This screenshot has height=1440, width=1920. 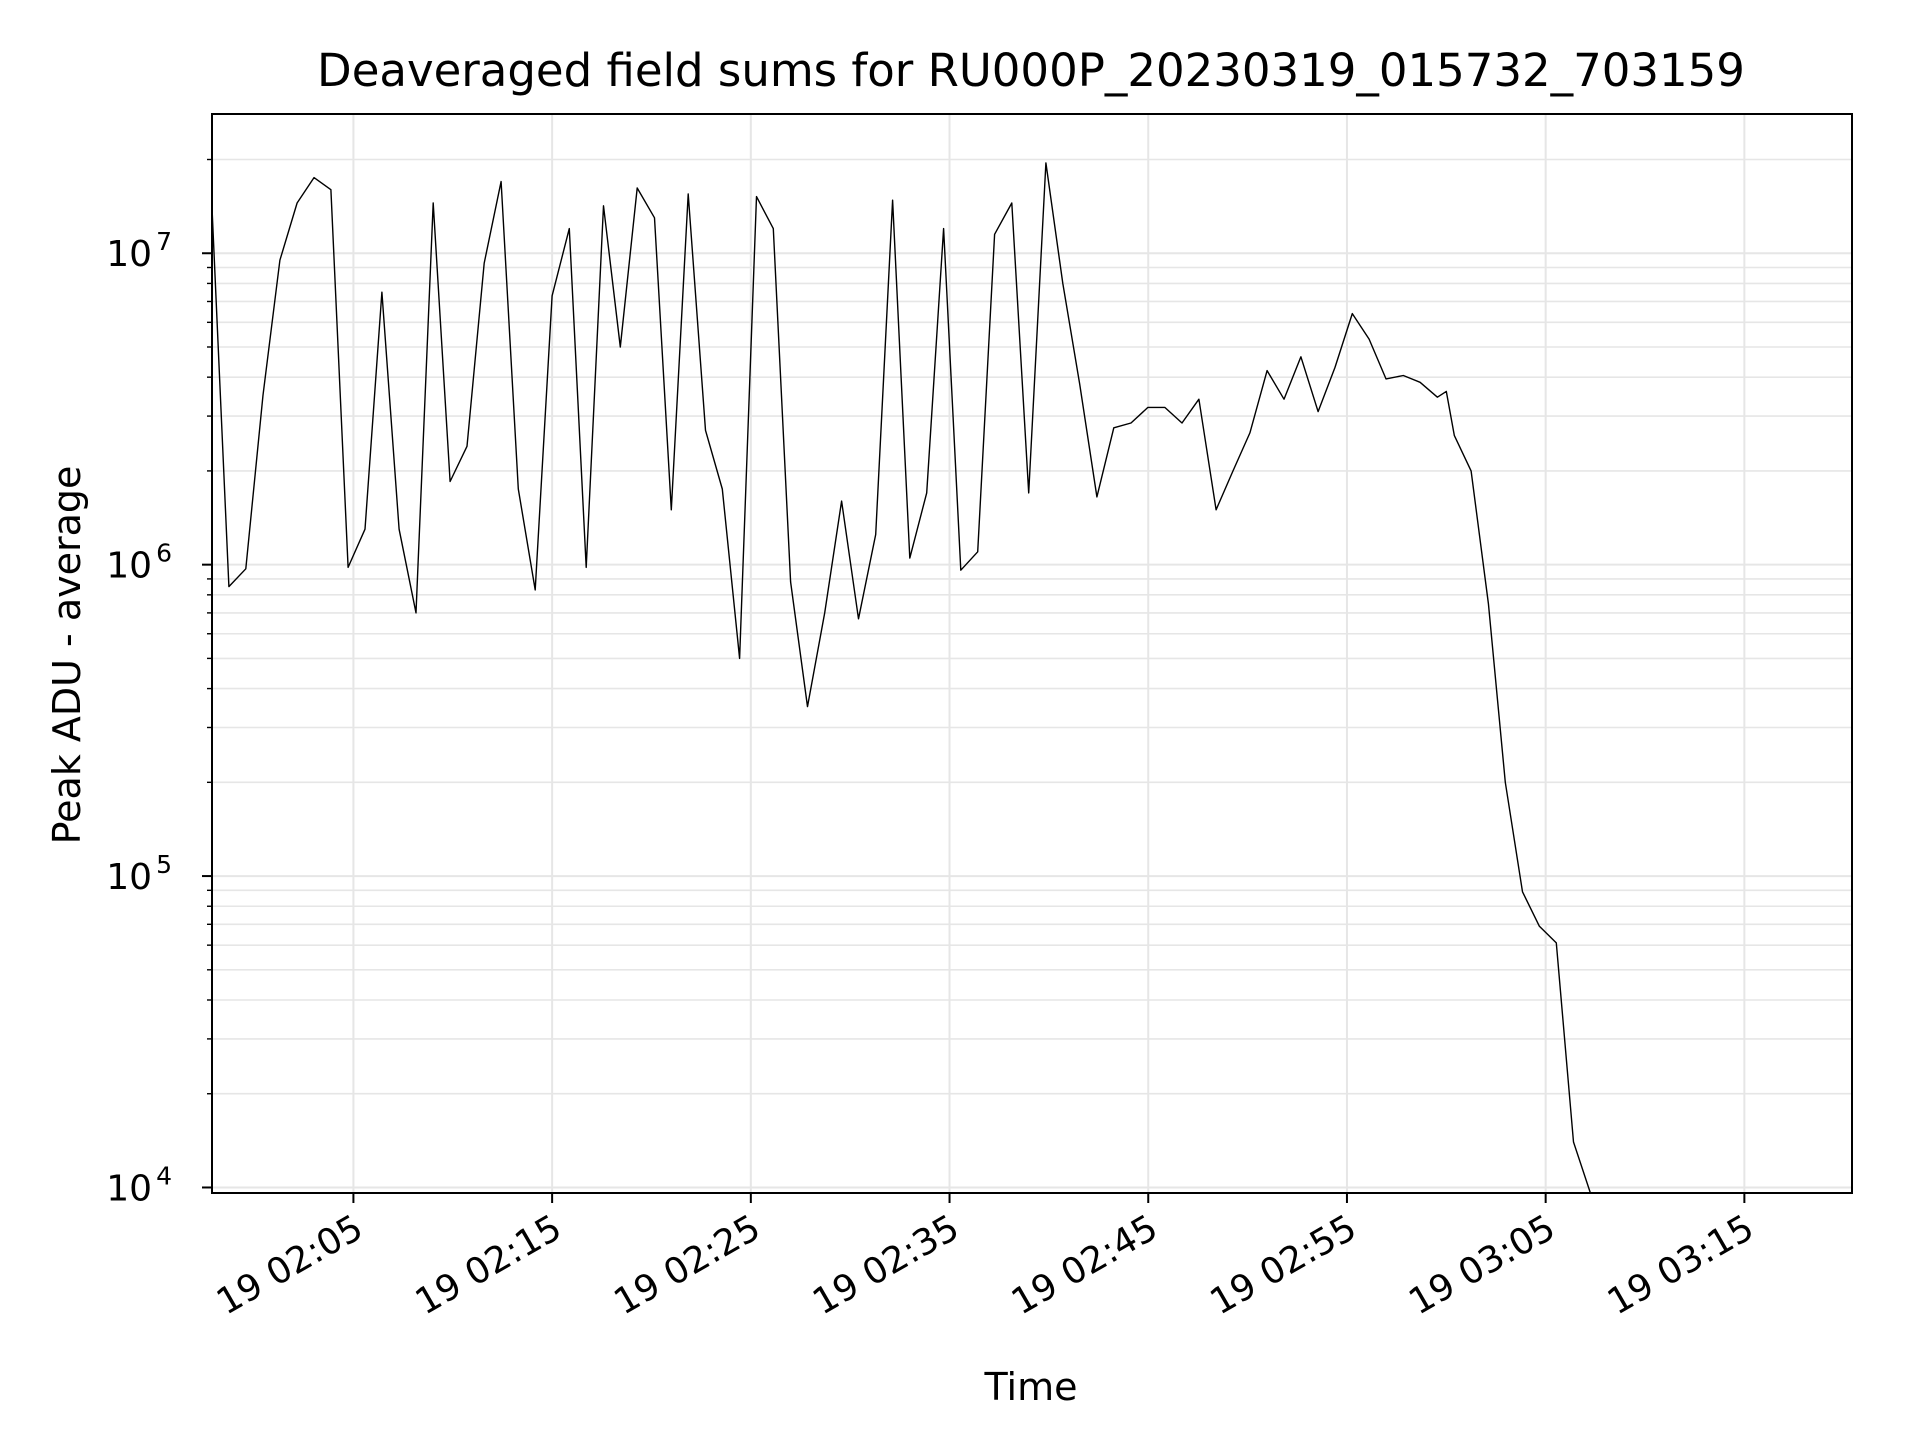 What do you see at coordinates (164, 864) in the screenshot?
I see `y-tick-exponent: 5` at bounding box center [164, 864].